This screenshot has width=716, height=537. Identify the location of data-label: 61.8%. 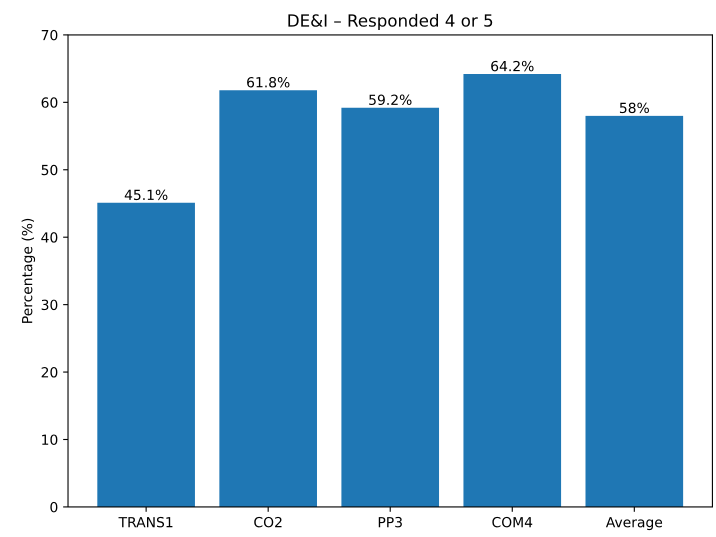
(268, 82).